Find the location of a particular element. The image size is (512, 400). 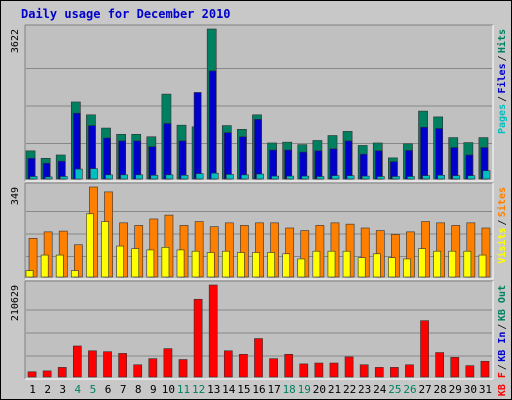

x-tick-label-day-8: 8 is located at coordinates (138, 389).